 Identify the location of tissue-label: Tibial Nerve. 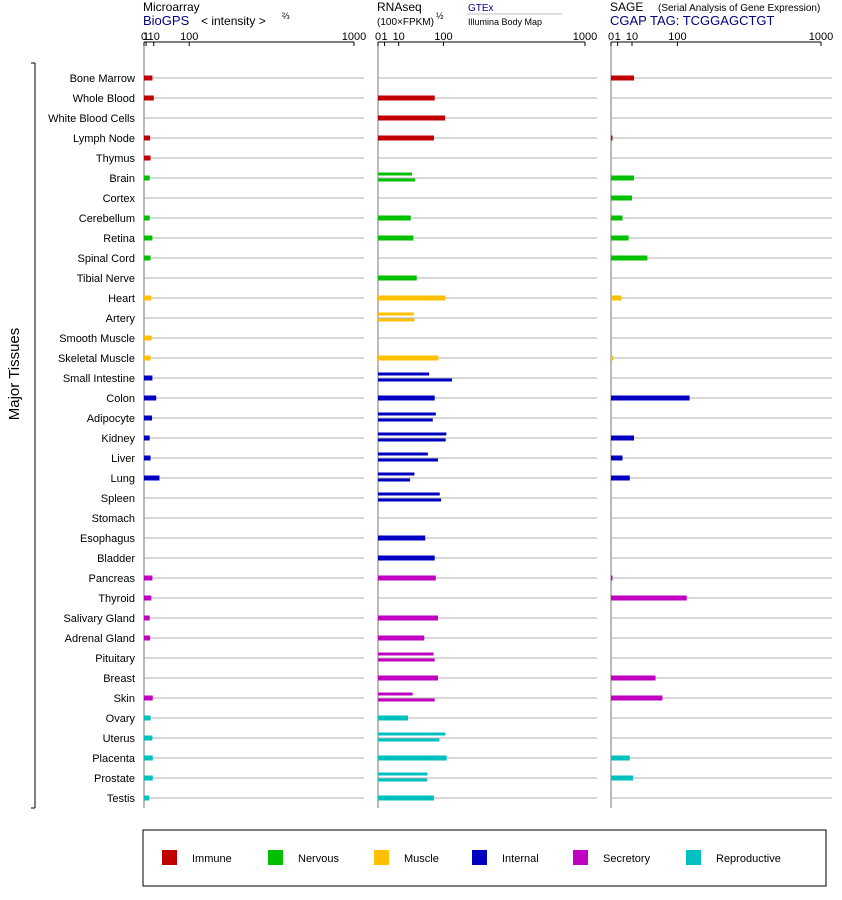
(106, 279).